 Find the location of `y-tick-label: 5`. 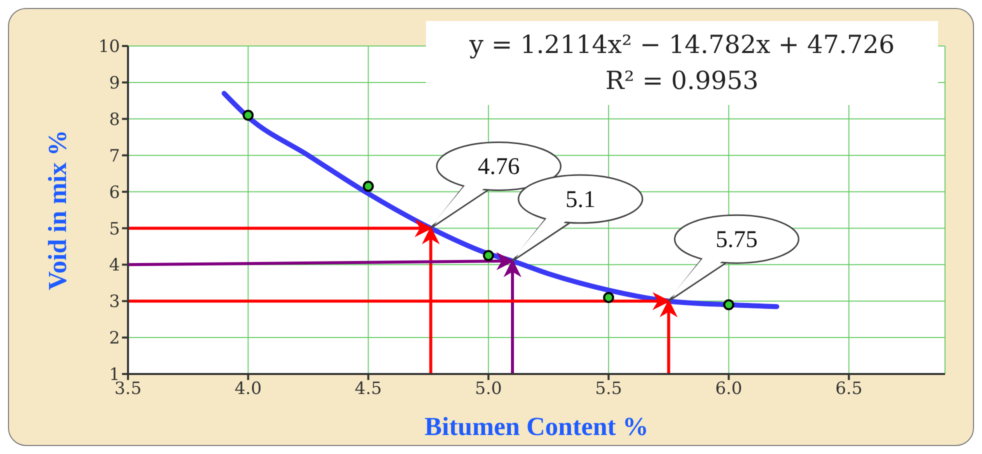

y-tick-label: 5 is located at coordinates (114, 229).